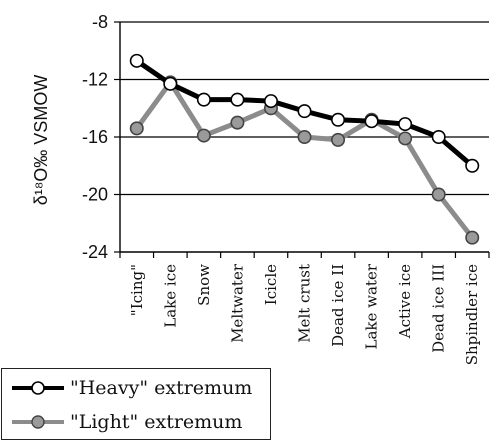 The height and width of the screenshot is (441, 493). I want to click on x-tick-label: "Icing", so click(137, 290).